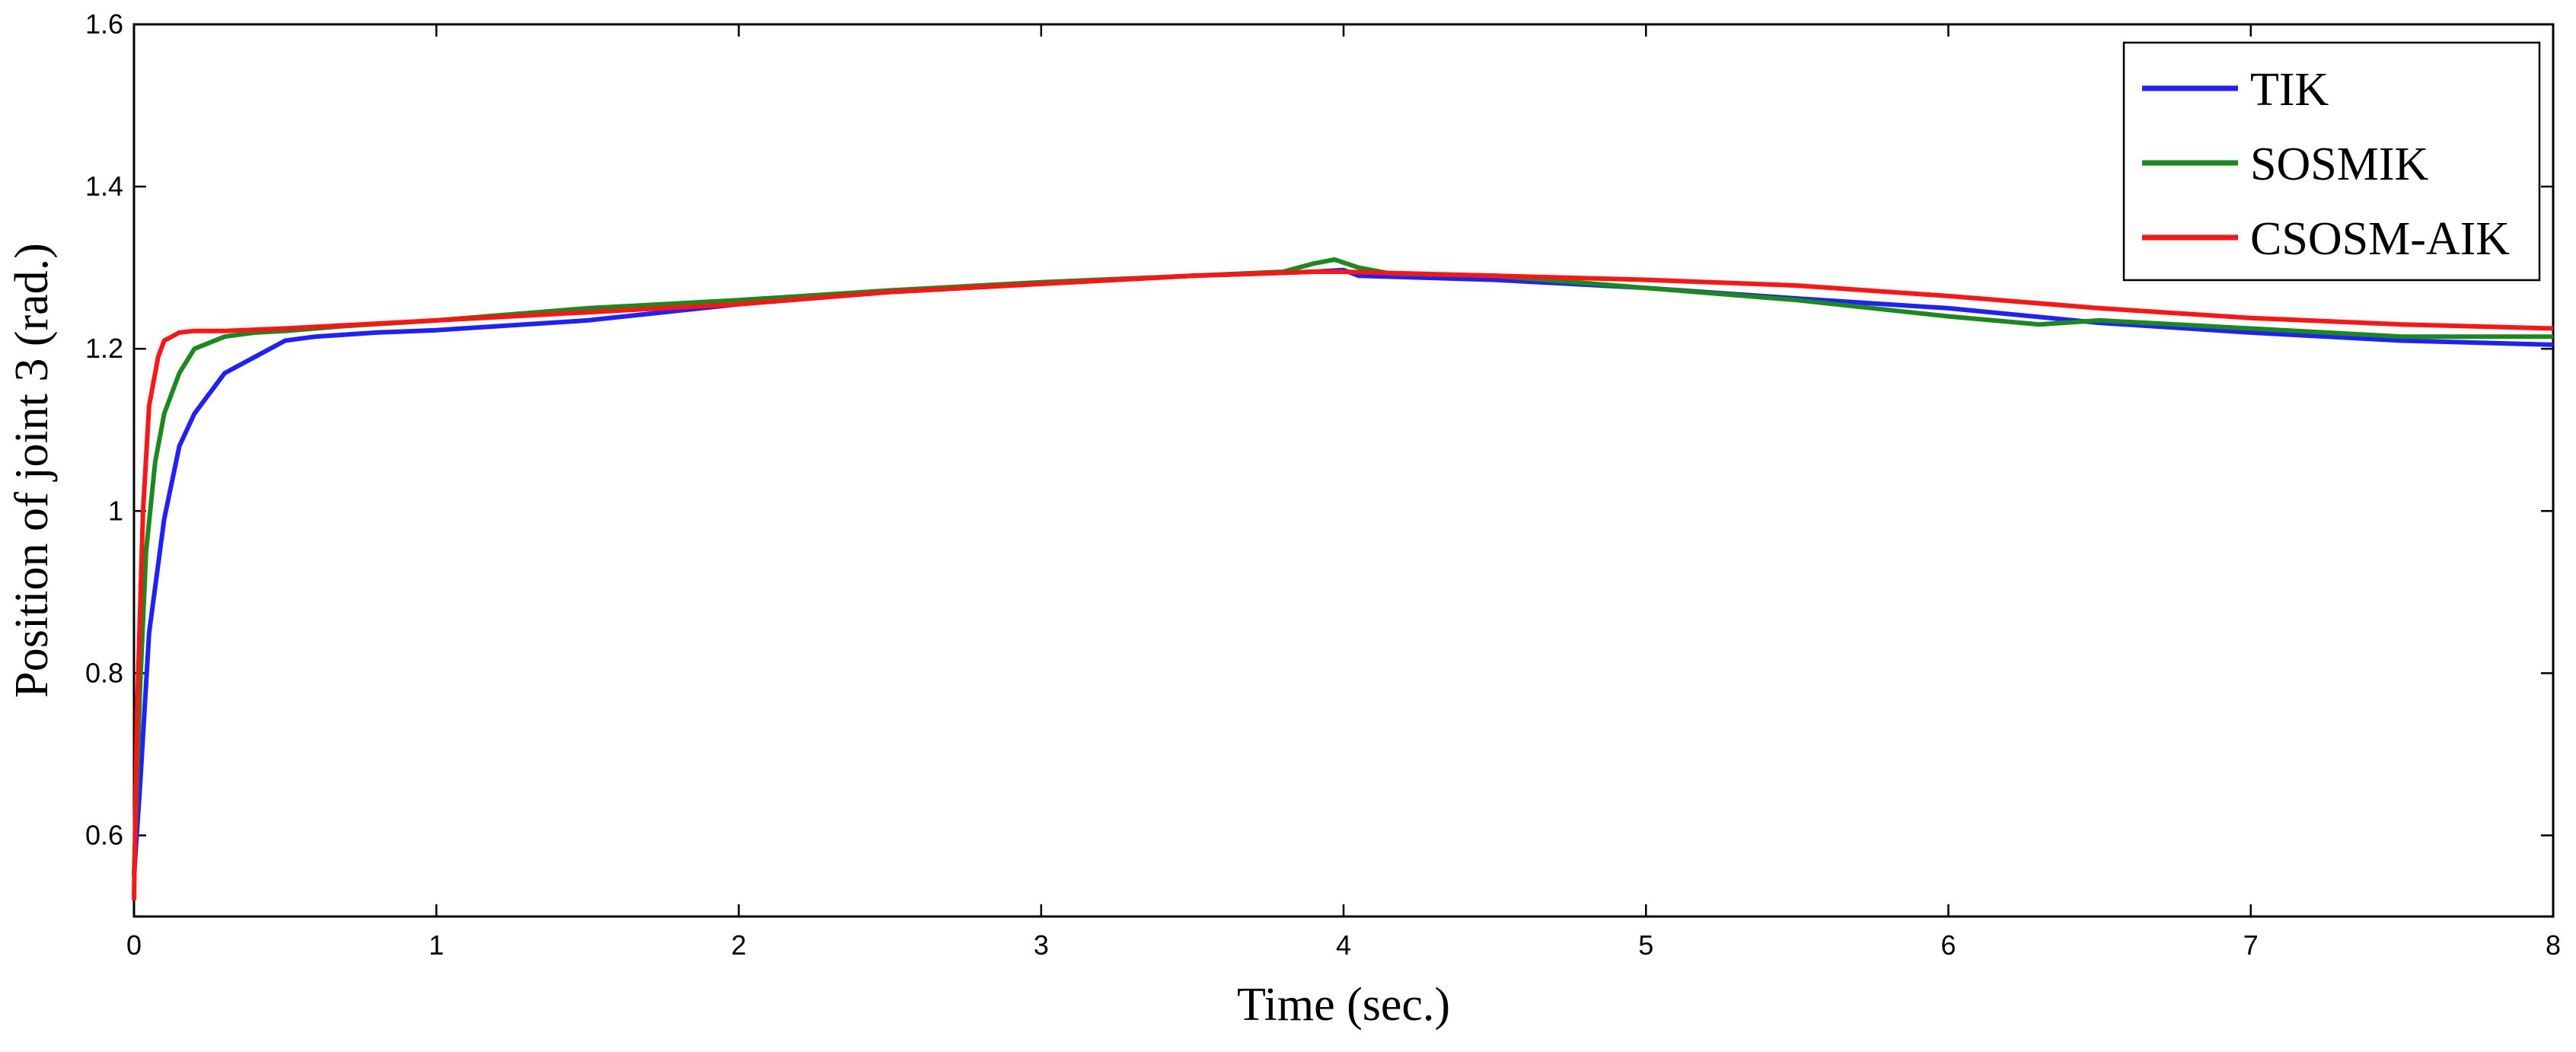  I want to click on x-tick-label: 7, so click(2251, 945).